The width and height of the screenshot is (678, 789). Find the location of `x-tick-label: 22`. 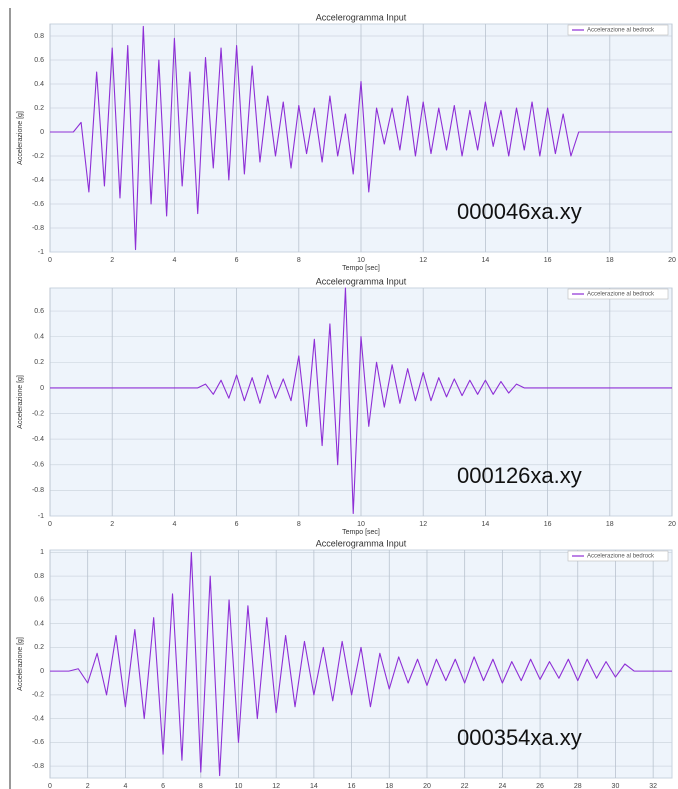

x-tick-label: 22 is located at coordinates (465, 786).